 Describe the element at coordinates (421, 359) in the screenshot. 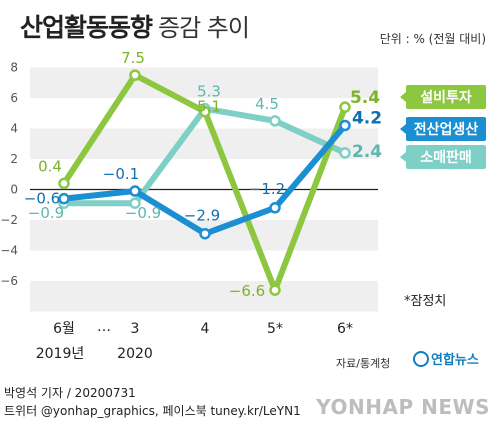

I see `logo-icon` at that location.